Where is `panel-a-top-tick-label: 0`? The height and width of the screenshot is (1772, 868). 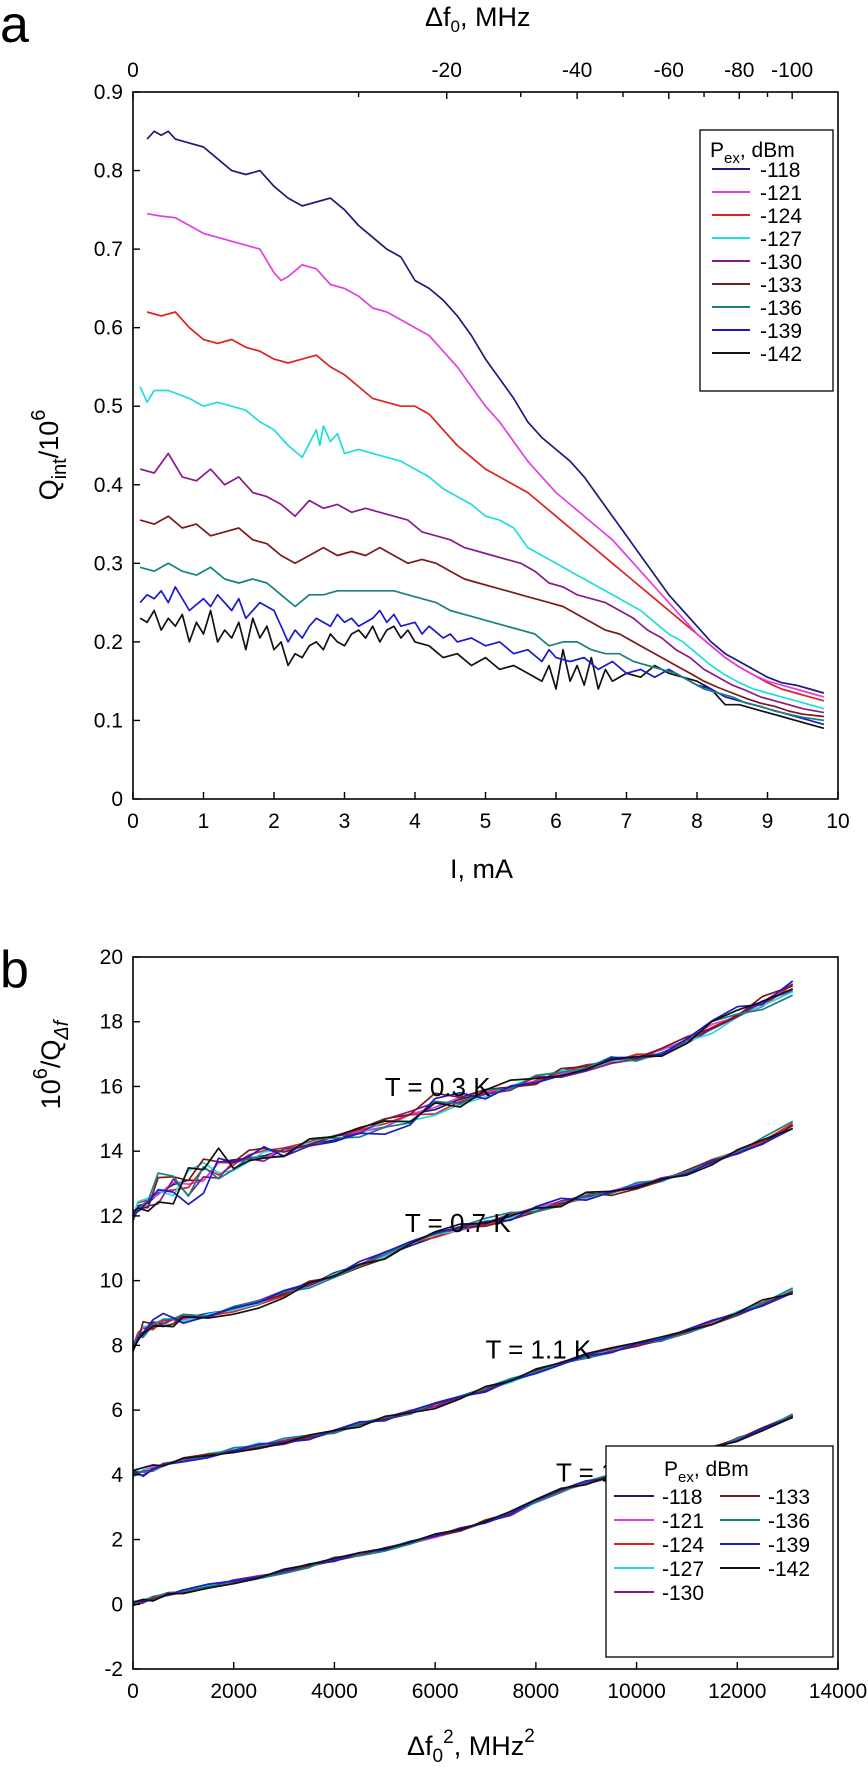
panel-a-top-tick-label: 0 is located at coordinates (133, 70).